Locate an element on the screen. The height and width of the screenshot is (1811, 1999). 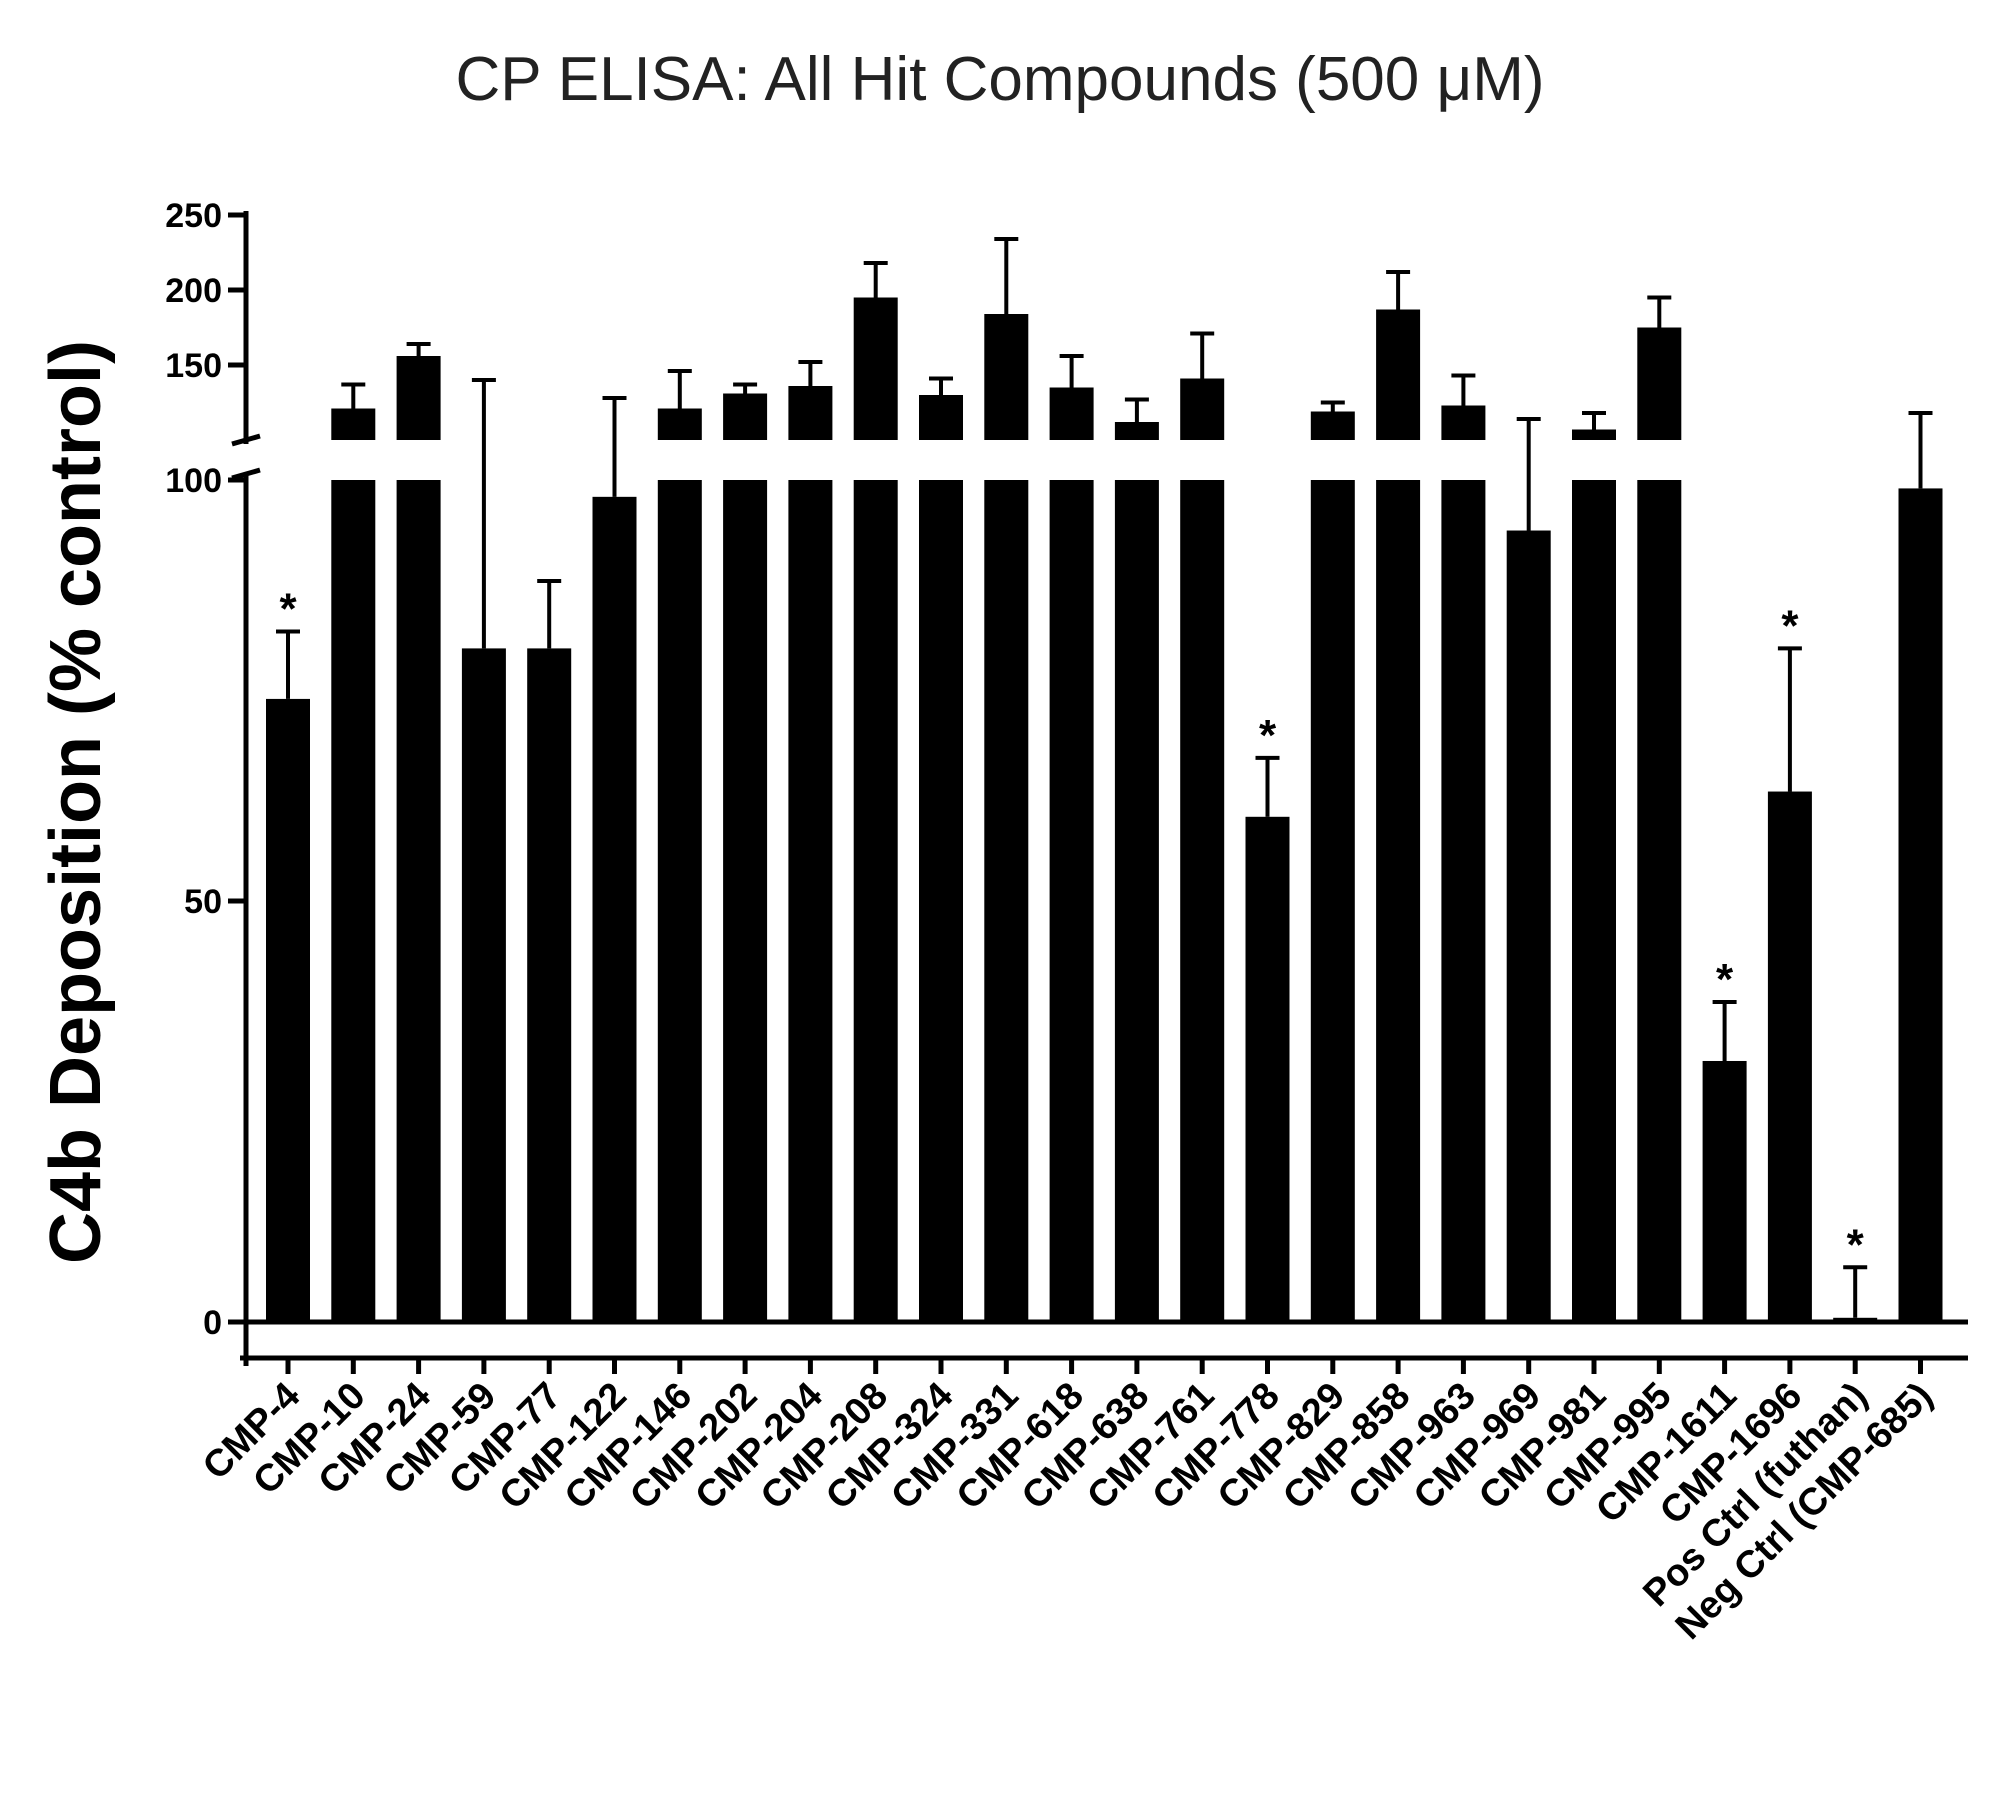
y-tick-label: 0 is located at coordinates (212, 1323).